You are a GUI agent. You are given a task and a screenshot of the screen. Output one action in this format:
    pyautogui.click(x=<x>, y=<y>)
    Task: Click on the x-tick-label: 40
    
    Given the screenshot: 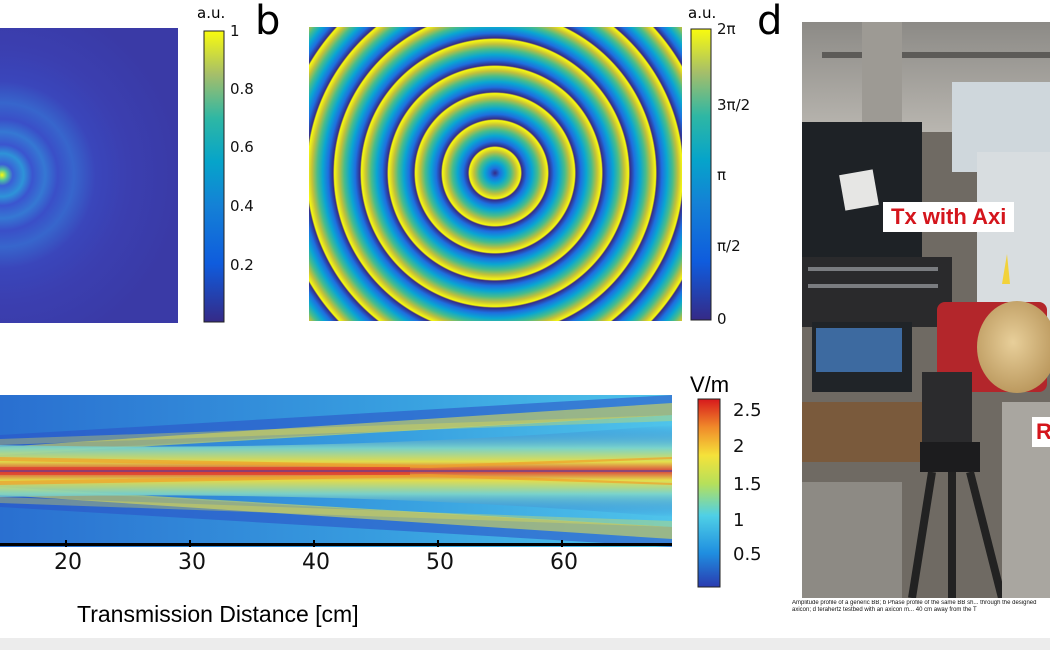 What is the action you would take?
    pyautogui.click(x=316, y=562)
    